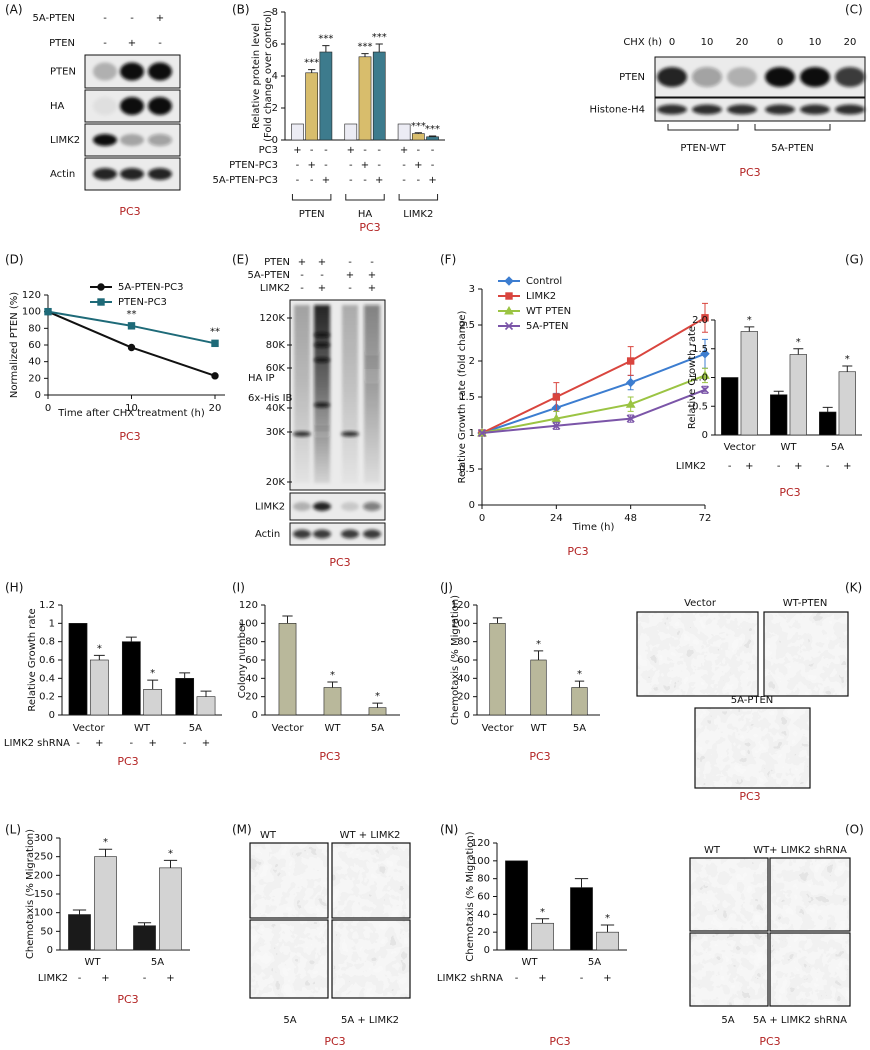 The width and height of the screenshot is (870, 1050). Describe the element at coordinates (242, 830) in the screenshot. I see `panel-label: (M)` at that location.